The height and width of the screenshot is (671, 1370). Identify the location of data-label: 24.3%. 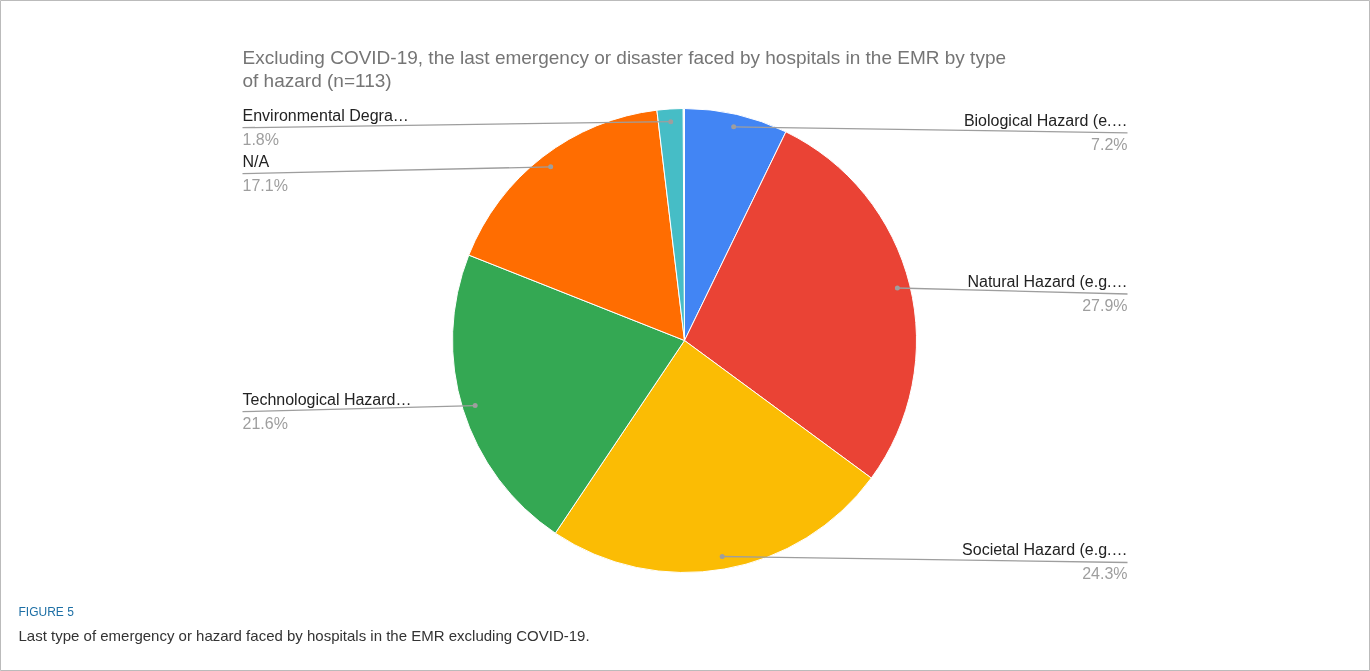
(1105, 574).